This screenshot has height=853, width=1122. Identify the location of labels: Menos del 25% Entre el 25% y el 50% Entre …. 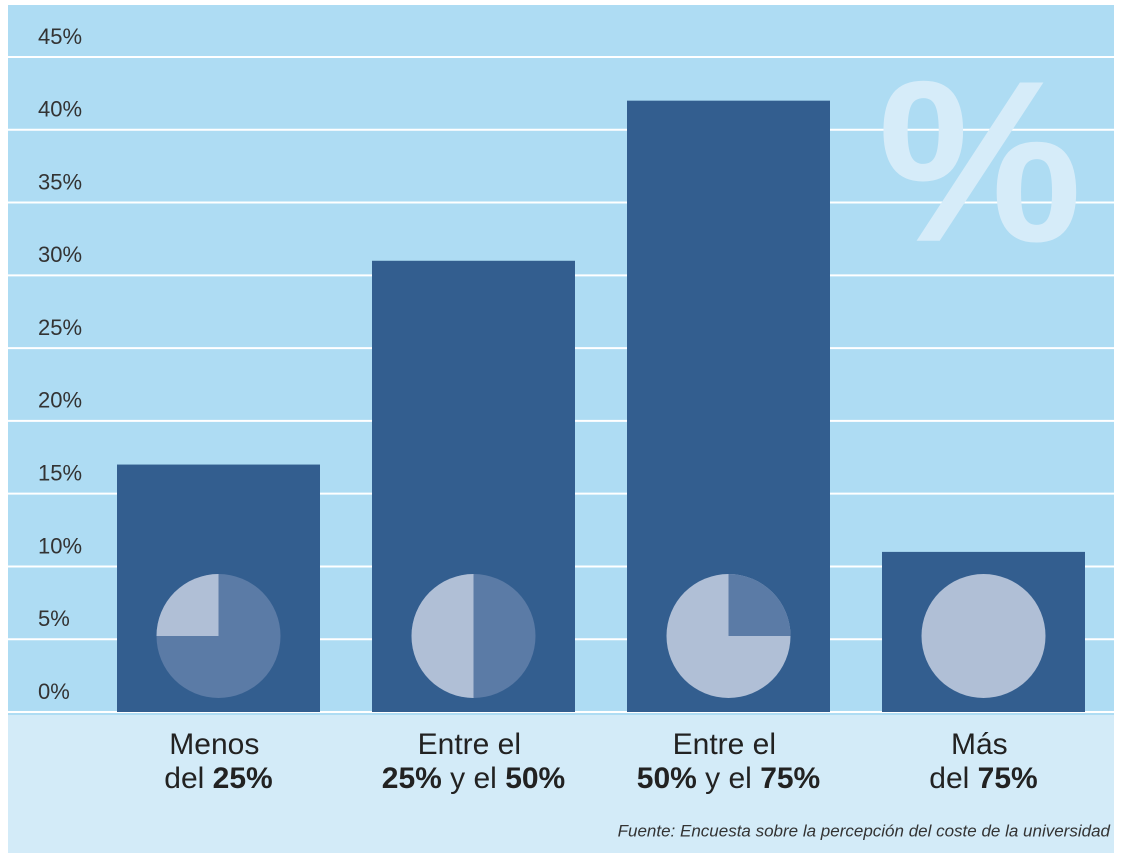
(600, 761).